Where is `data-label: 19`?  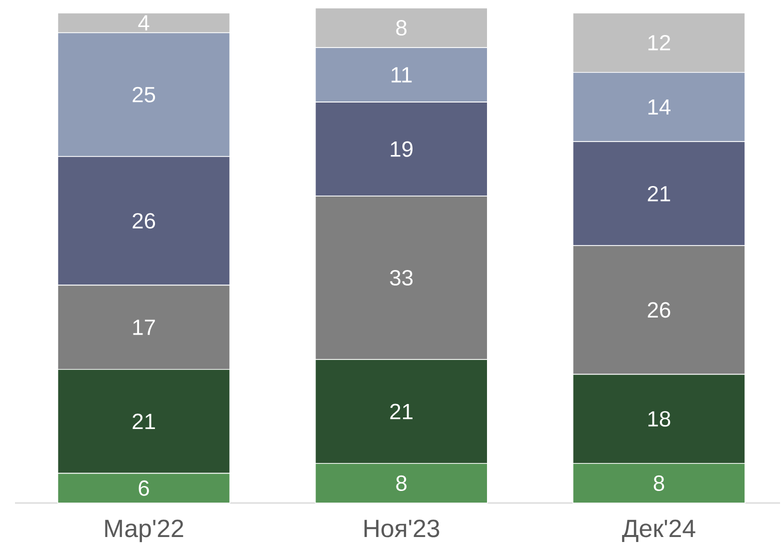
data-label: 19 is located at coordinates (401, 149).